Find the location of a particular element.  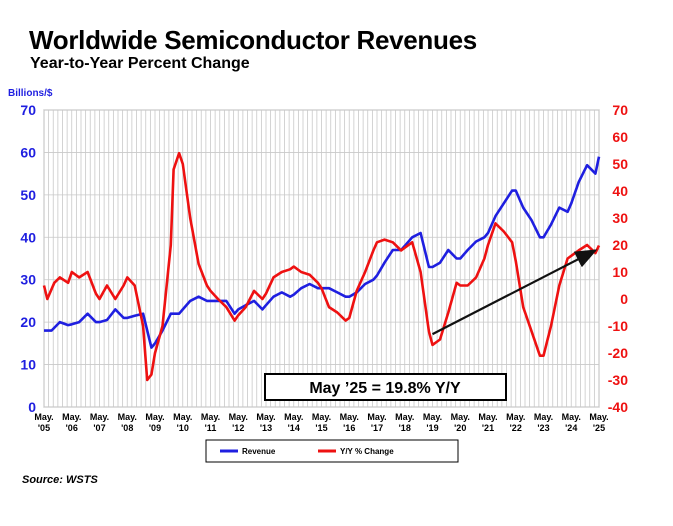

right-axis-tick-label: 20 is located at coordinates (620, 245).